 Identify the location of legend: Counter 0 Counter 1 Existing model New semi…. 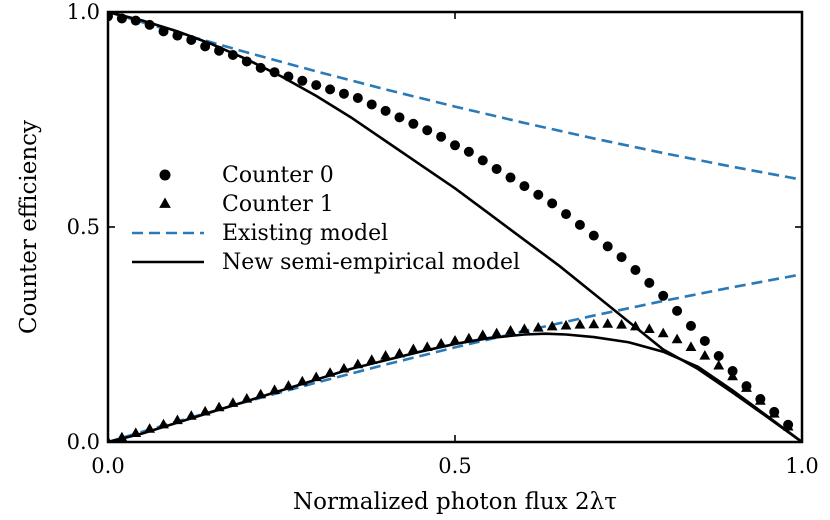
(326, 219).